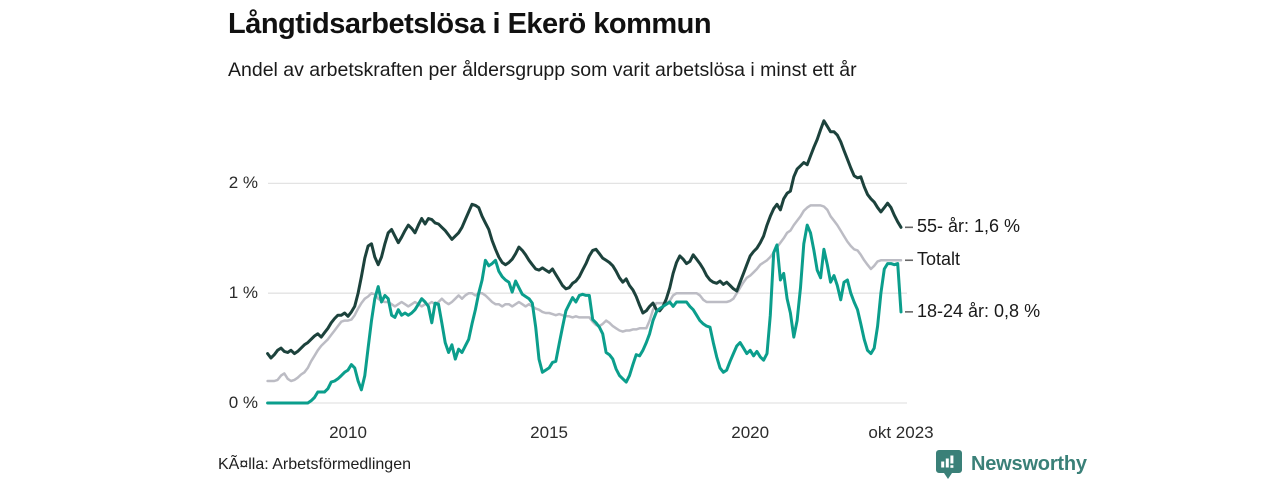 Image resolution: width=1280 pixels, height=480 pixels. Describe the element at coordinates (470, 24) in the screenshot. I see `page-title: Långtidsarbetslösa i Ekerö kommun` at that location.